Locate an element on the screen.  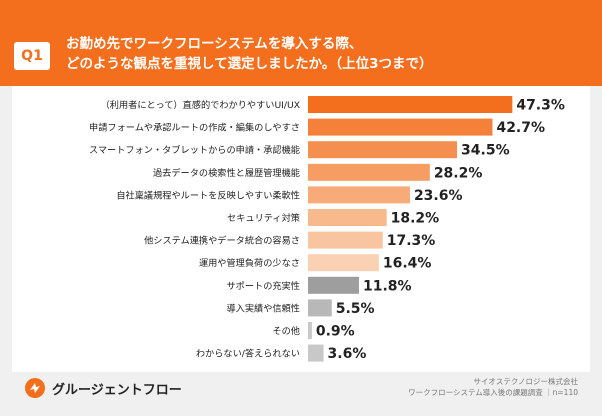
logo-text: グルージェントフロー is located at coordinates (117, 390).